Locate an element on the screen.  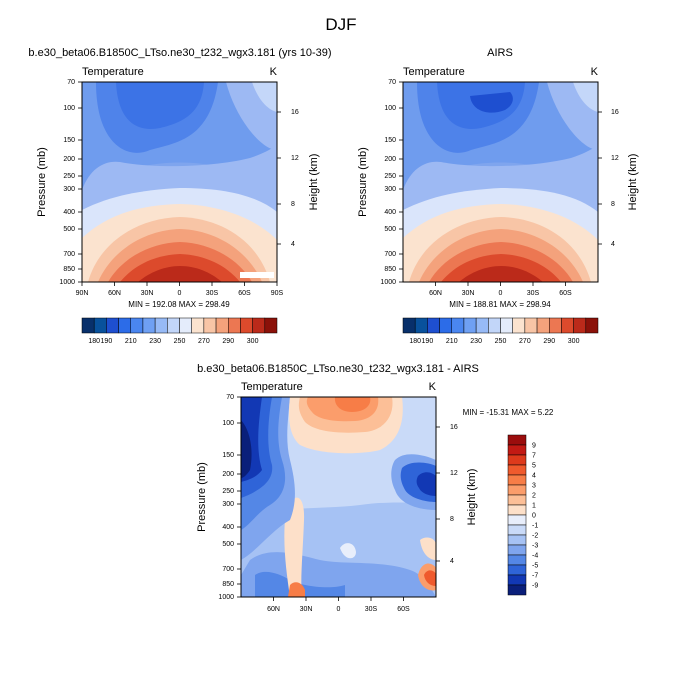
model-min-max: MIN = 192.08 MAX = 298.49 is located at coordinates (179, 304).